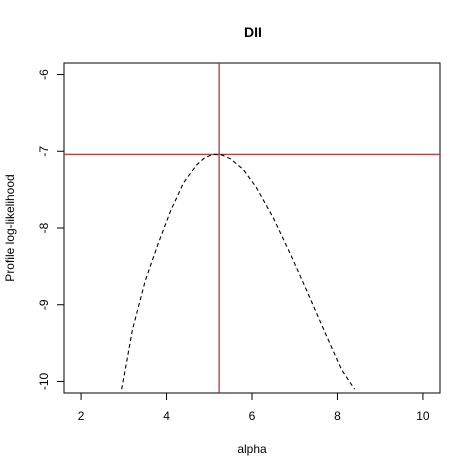  What do you see at coordinates (423, 416) in the screenshot?
I see `x-tick-label: 10` at bounding box center [423, 416].